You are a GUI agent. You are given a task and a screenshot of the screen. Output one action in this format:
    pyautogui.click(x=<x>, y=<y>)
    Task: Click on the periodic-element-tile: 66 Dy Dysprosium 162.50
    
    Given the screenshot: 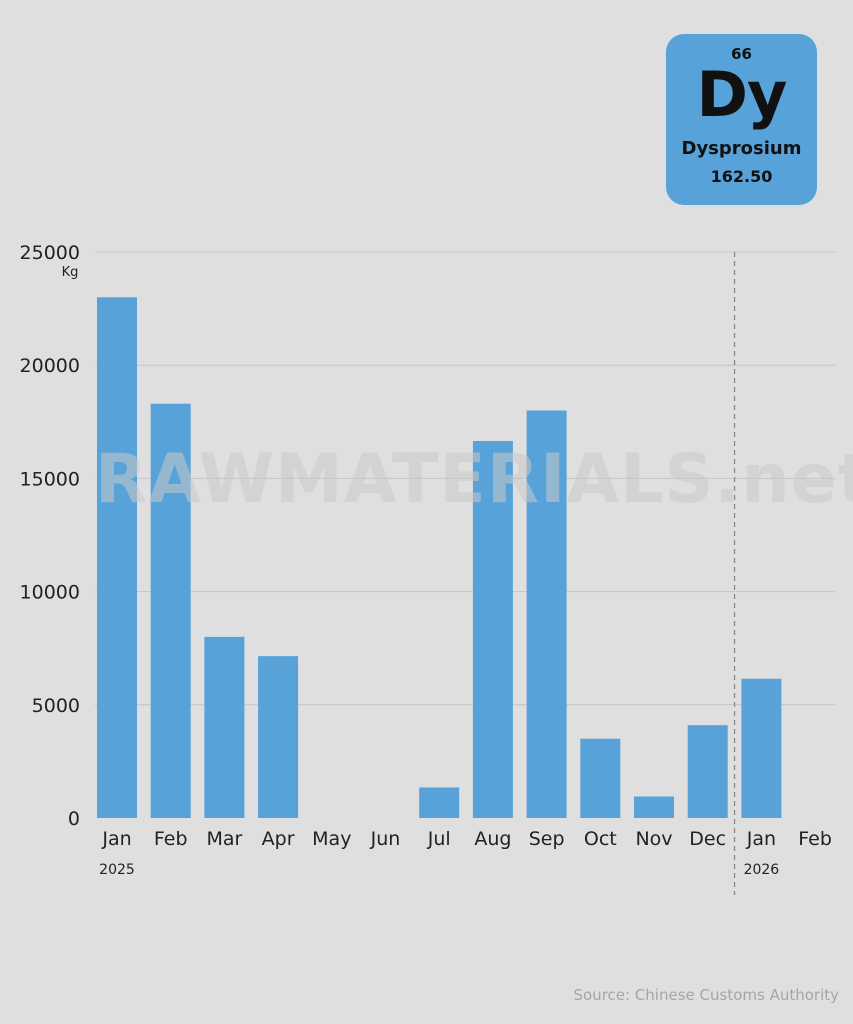 What is the action you would take?
    pyautogui.click(x=741, y=119)
    